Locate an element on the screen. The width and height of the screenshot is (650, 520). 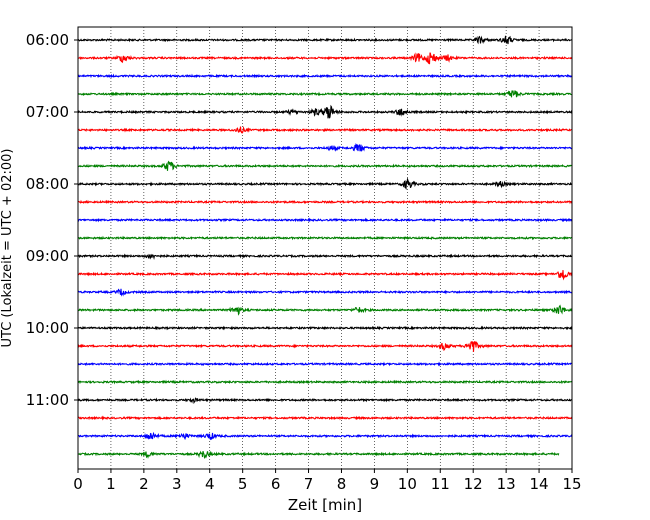
x-tick-label: 12 is located at coordinates (473, 484).